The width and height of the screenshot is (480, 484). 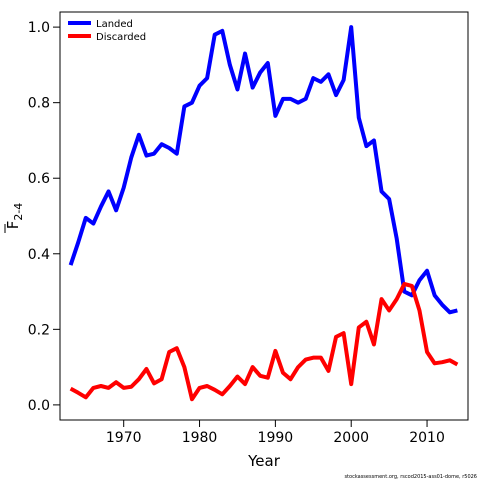 I want to click on y-axis-title: F2-4, so click(x=14, y=218).